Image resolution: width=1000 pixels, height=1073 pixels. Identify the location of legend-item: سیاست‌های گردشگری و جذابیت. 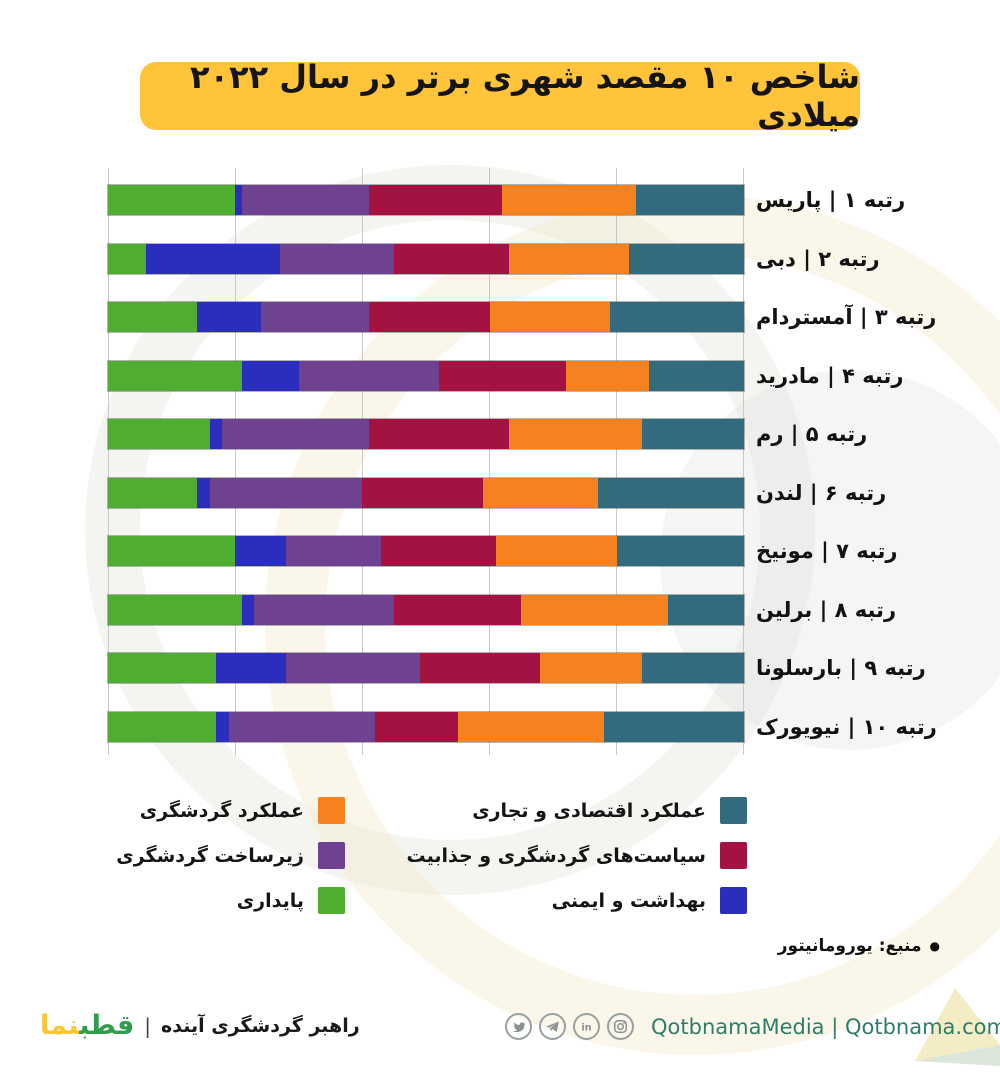
(576, 855).